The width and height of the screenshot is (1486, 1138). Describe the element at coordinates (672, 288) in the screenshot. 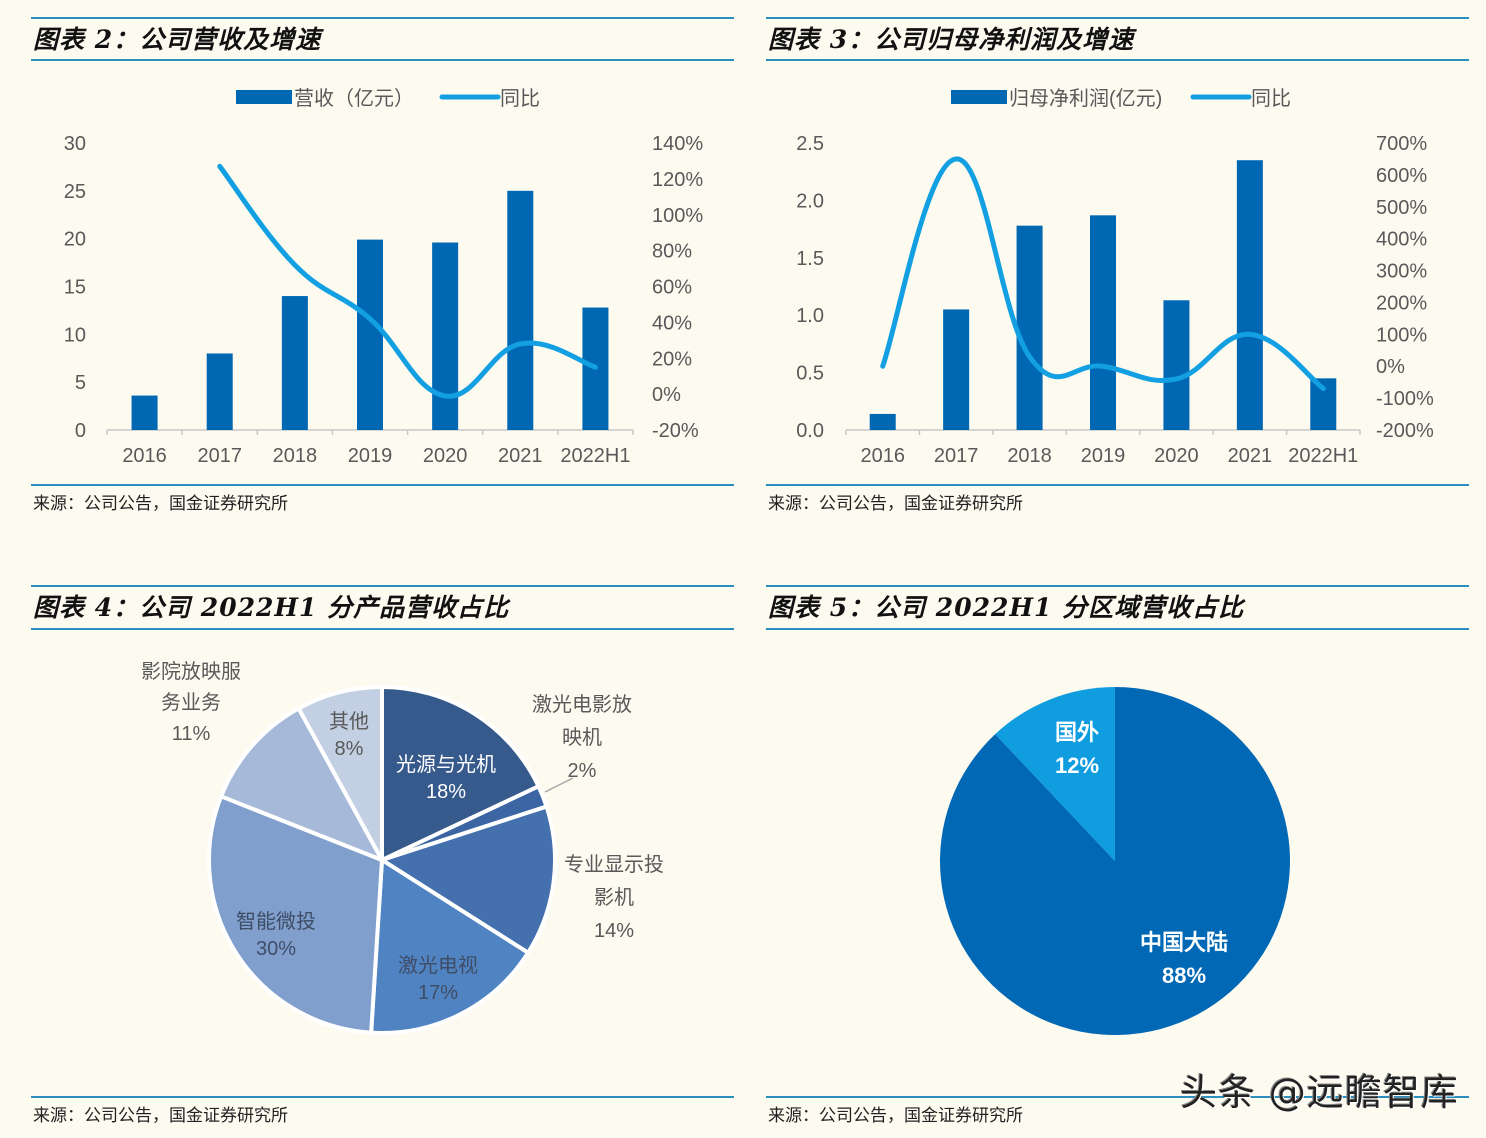

I see `right-axis-tick: 60%` at that location.